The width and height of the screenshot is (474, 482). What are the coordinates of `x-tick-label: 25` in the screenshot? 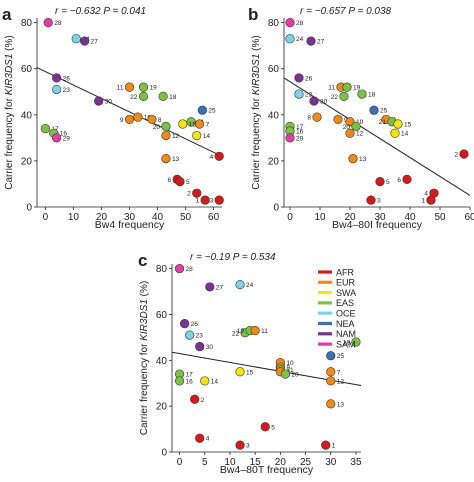 It's located at (306, 462).